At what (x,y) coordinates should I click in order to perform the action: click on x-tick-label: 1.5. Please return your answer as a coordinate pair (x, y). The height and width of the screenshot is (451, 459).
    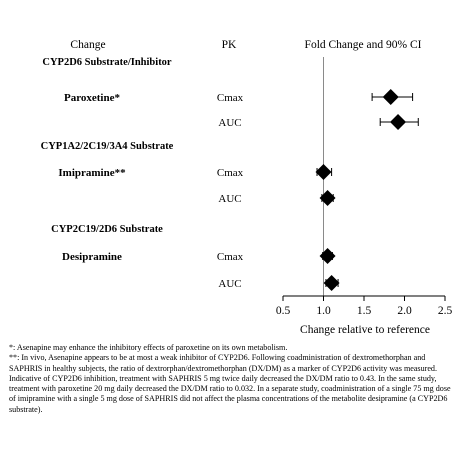
    Looking at the image, I should click on (364, 311).